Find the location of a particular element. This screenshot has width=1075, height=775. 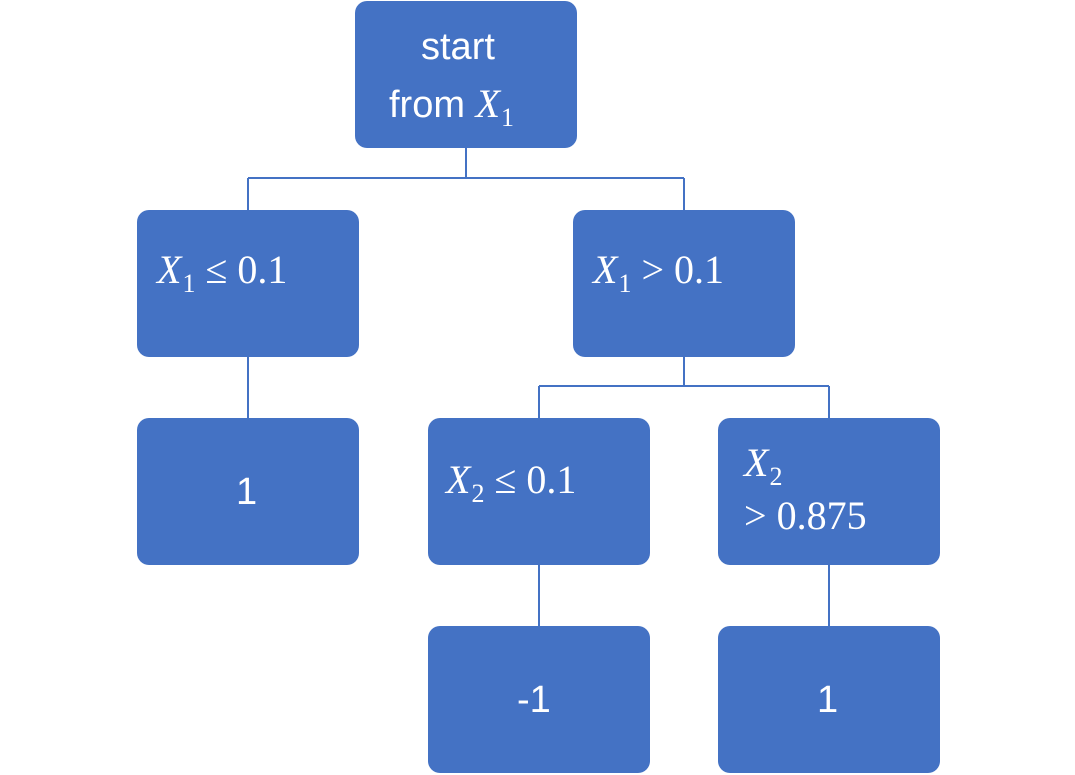

x1-gt-threshold: 0.1 is located at coordinates (699, 269).